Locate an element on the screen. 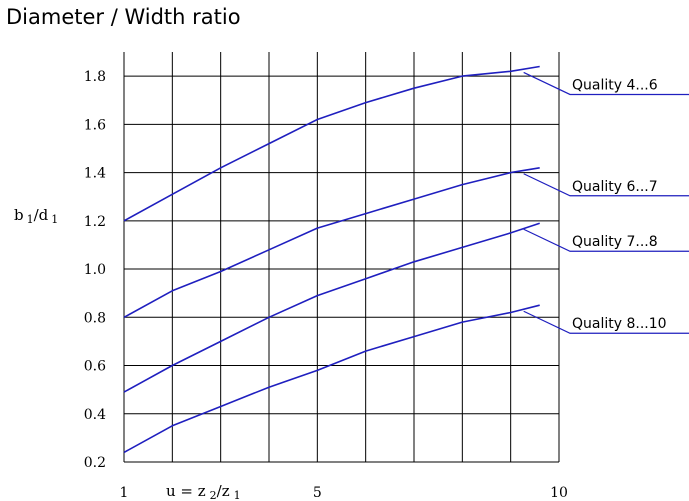  x-axis-label-prefix: u = z is located at coordinates (186, 491).